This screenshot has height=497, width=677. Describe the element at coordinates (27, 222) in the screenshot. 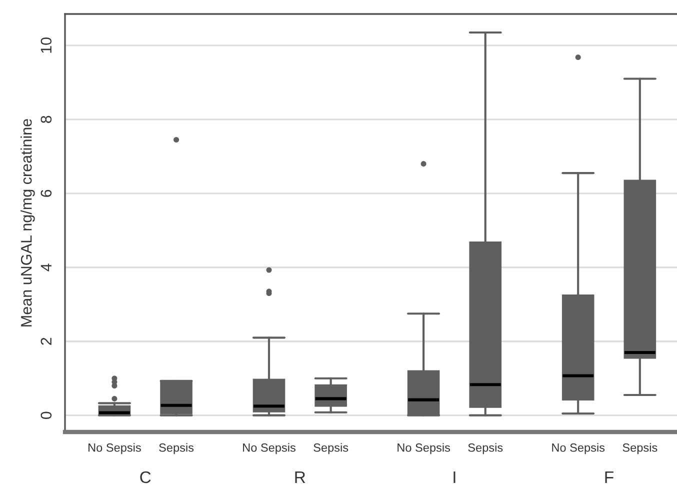

I see `y-axis-title: Mean uNGAL ng/mg creatinine` at that location.